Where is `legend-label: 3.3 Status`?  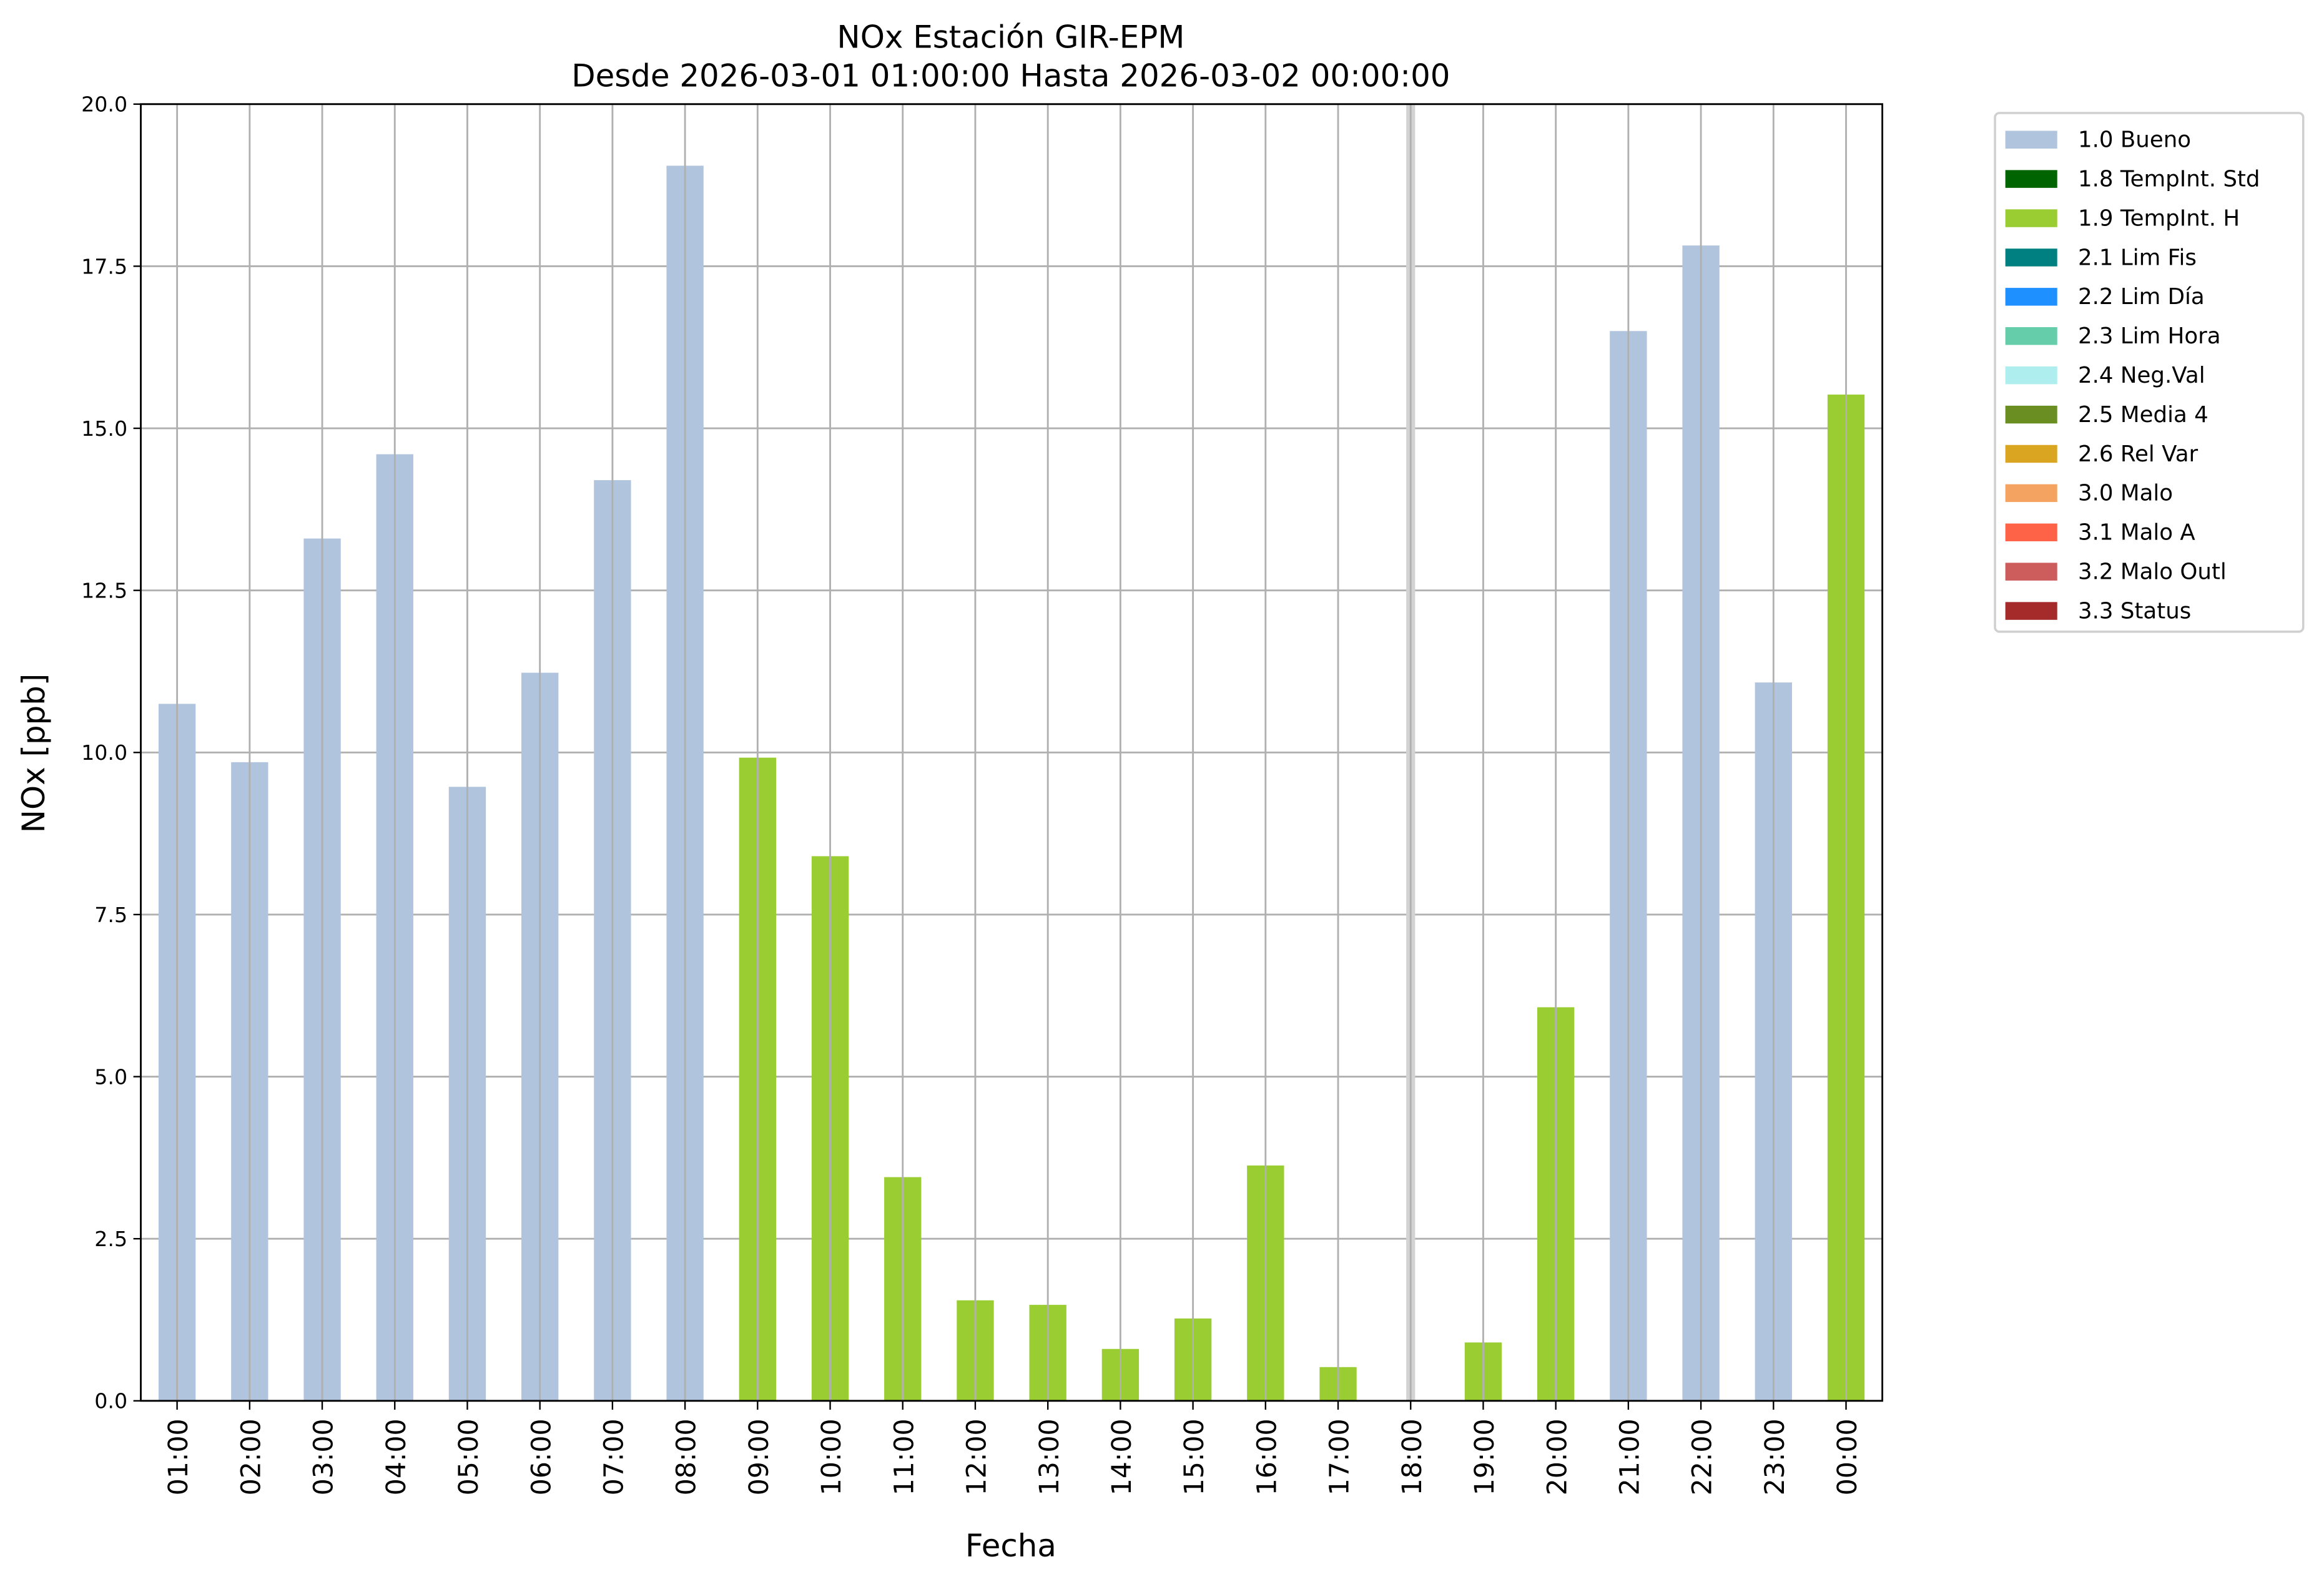
legend-label: 3.3 Status is located at coordinates (2134, 611).